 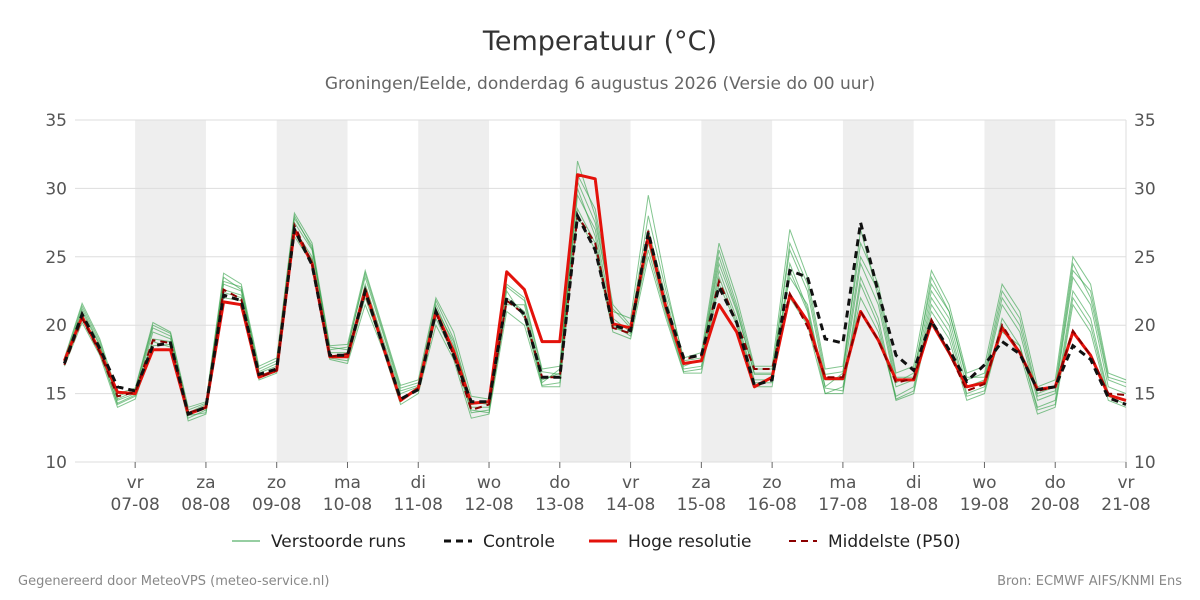 What do you see at coordinates (630, 505) in the screenshot?
I see `x-tick-date-8: 14-08` at bounding box center [630, 505].